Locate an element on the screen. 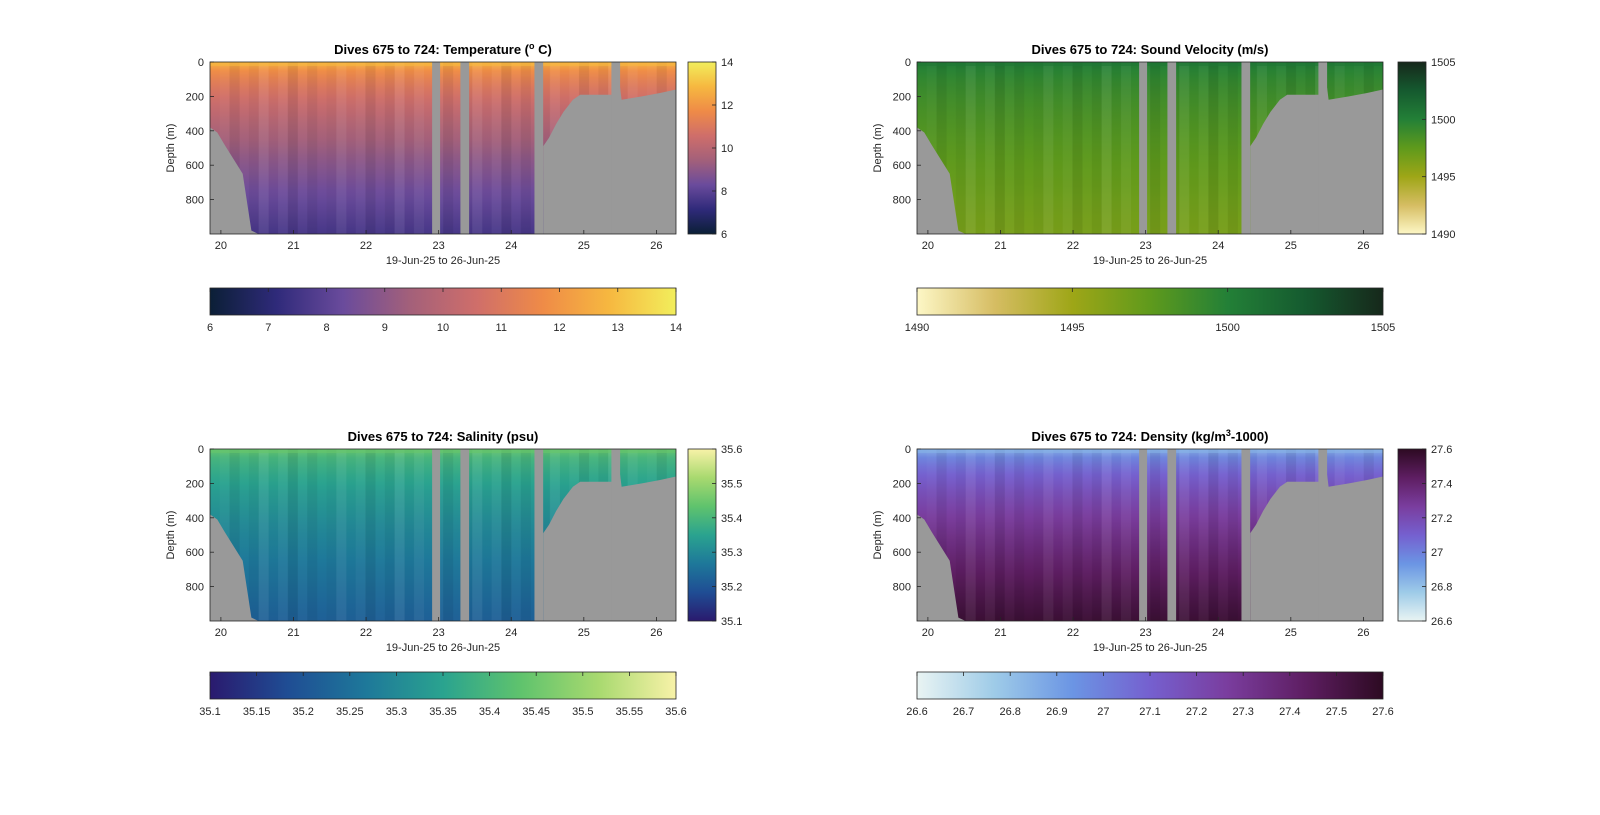  plot-frame is located at coordinates (443, 535).